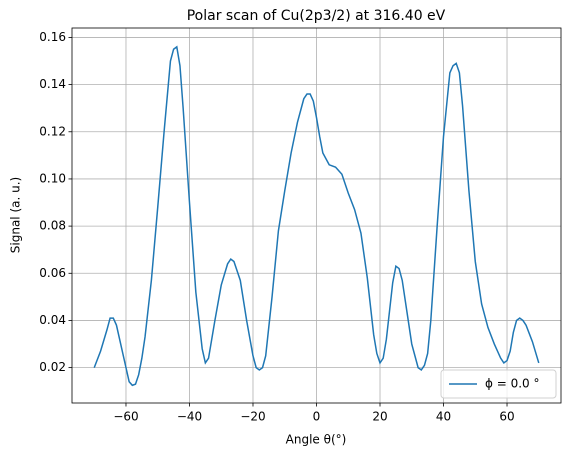 This screenshot has height=463, width=576. Describe the element at coordinates (52, 84) in the screenshot. I see `y-tick-label: 0.14` at that location.